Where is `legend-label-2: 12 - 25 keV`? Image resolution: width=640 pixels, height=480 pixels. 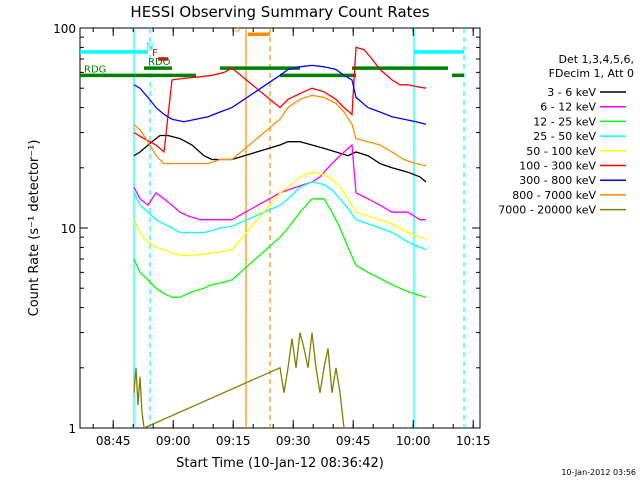
legend-label-2: 12 - 25 keV is located at coordinates (564, 121).